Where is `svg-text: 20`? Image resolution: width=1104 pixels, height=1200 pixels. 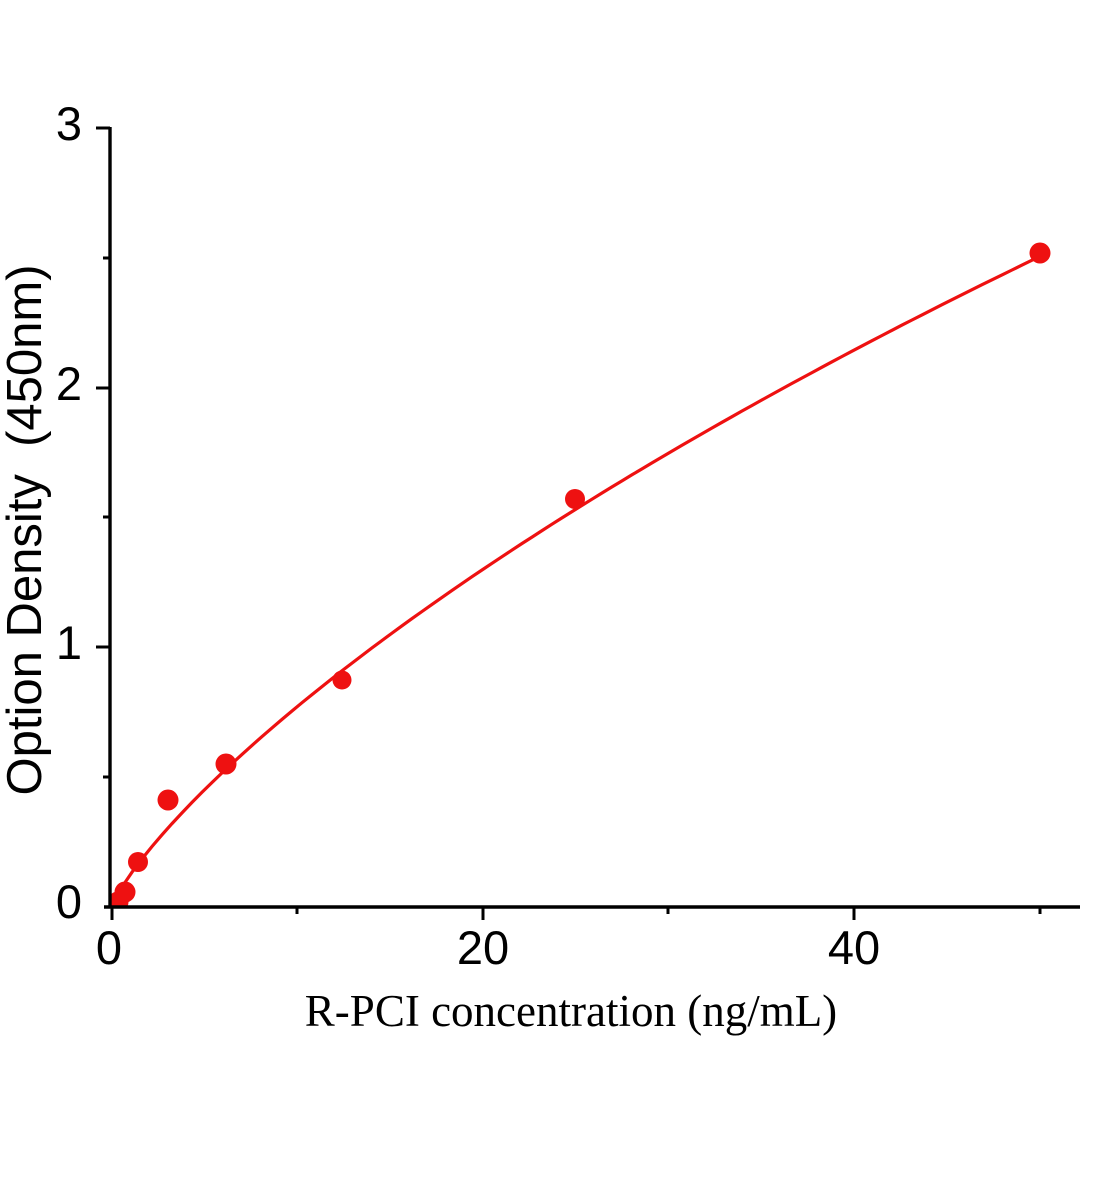
svg-text: 20 is located at coordinates (483, 947).